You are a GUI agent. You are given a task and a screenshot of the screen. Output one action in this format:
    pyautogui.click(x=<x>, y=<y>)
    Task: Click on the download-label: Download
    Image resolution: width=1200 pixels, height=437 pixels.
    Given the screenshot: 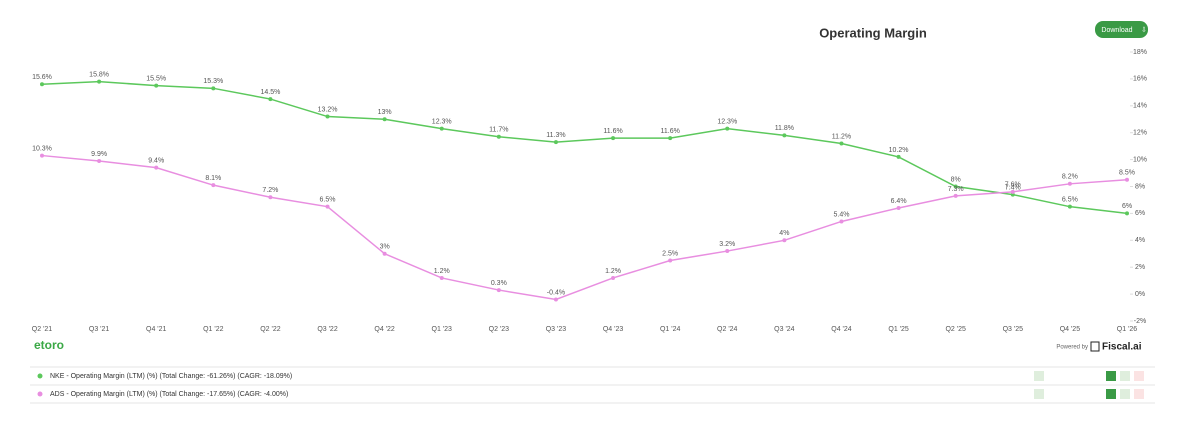 What is the action you would take?
    pyautogui.click(x=1116, y=30)
    